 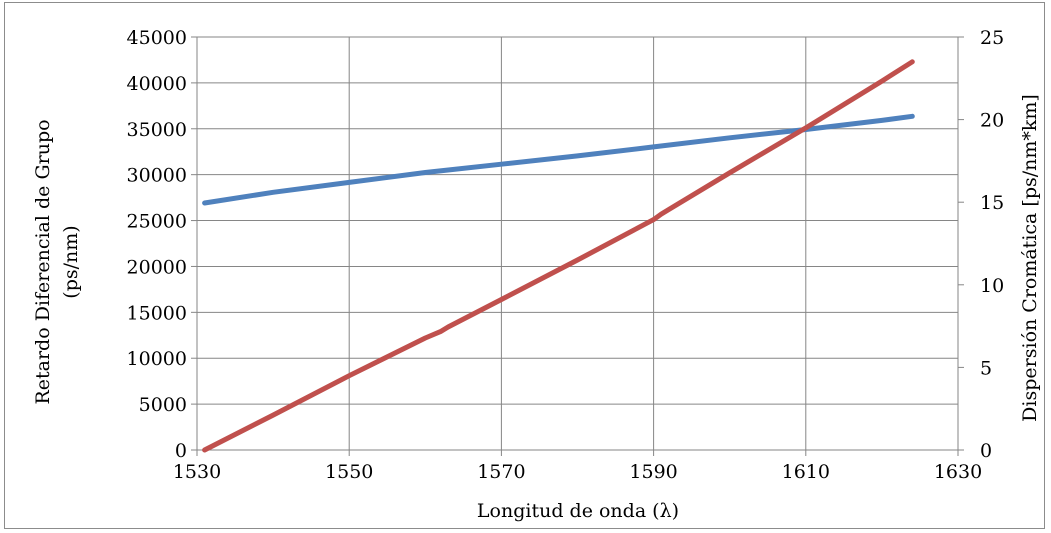 What do you see at coordinates (992, 38) in the screenshot?
I see `y-right-tick-label: 25` at bounding box center [992, 38].